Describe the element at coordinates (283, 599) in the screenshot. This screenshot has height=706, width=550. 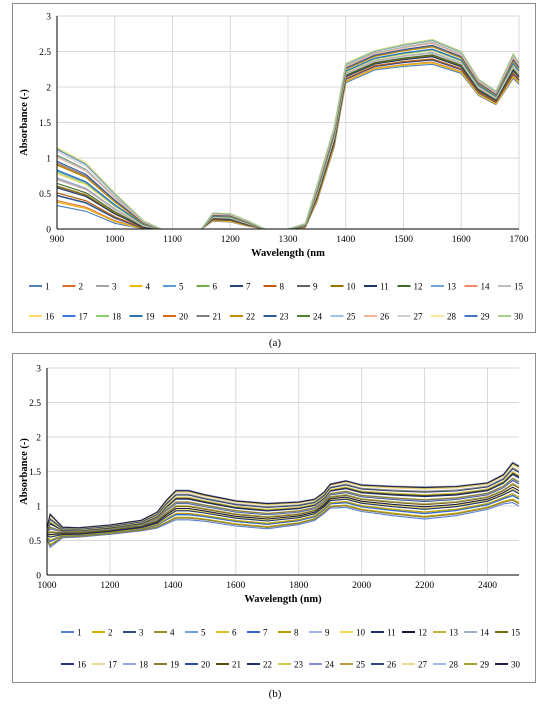
I see `x-axis-title: Wavelength (nm)` at that location.